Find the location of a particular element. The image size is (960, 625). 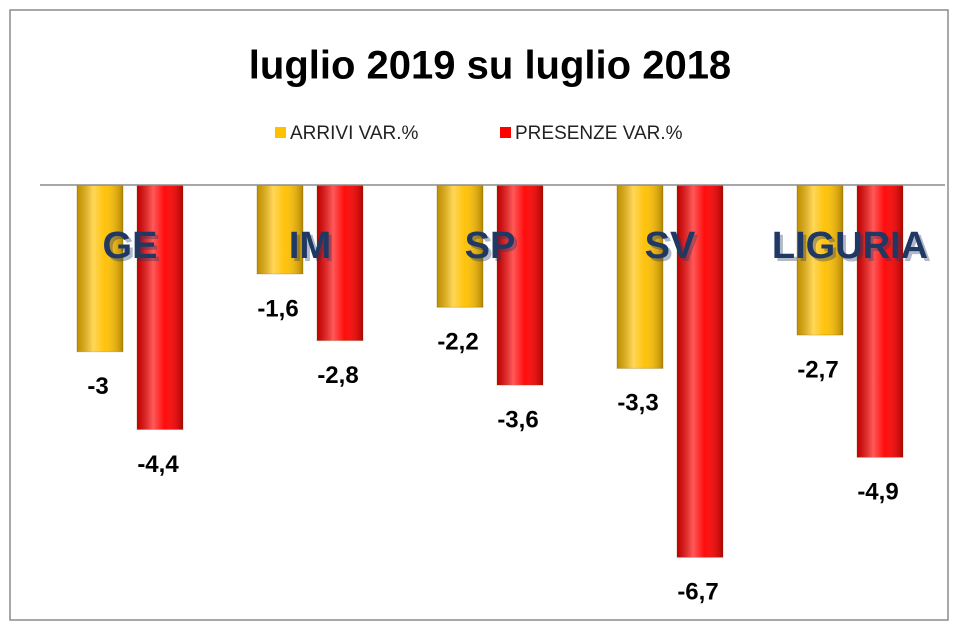

data-label: -4,4 is located at coordinates (158, 464).